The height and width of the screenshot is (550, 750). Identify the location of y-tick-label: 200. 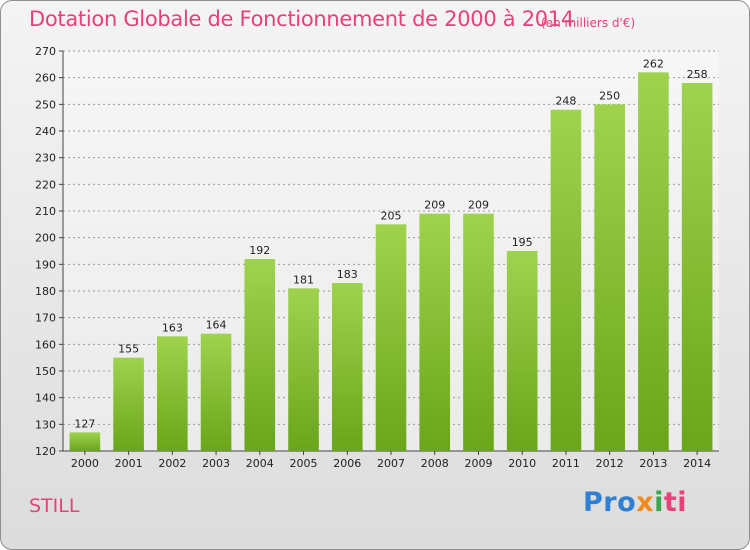
(45, 238).